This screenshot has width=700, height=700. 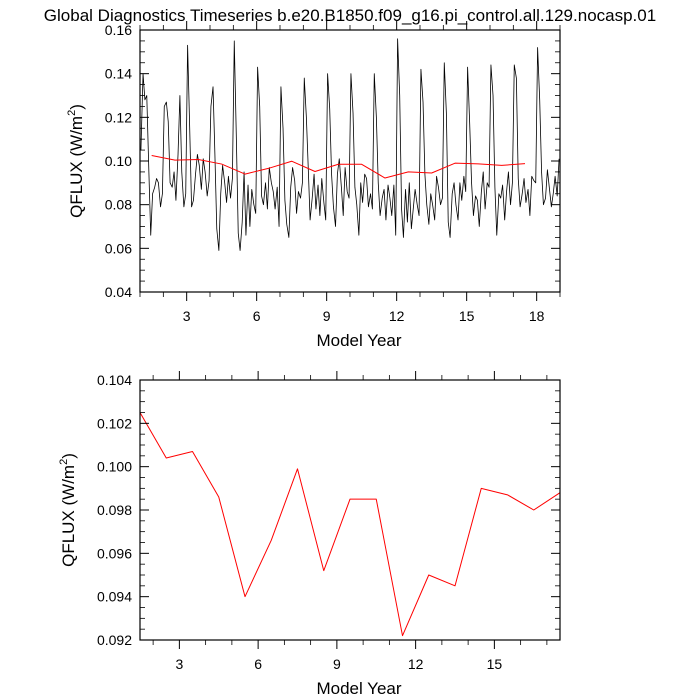 I want to click on y-tick-label: 0.096, so click(x=114, y=553).